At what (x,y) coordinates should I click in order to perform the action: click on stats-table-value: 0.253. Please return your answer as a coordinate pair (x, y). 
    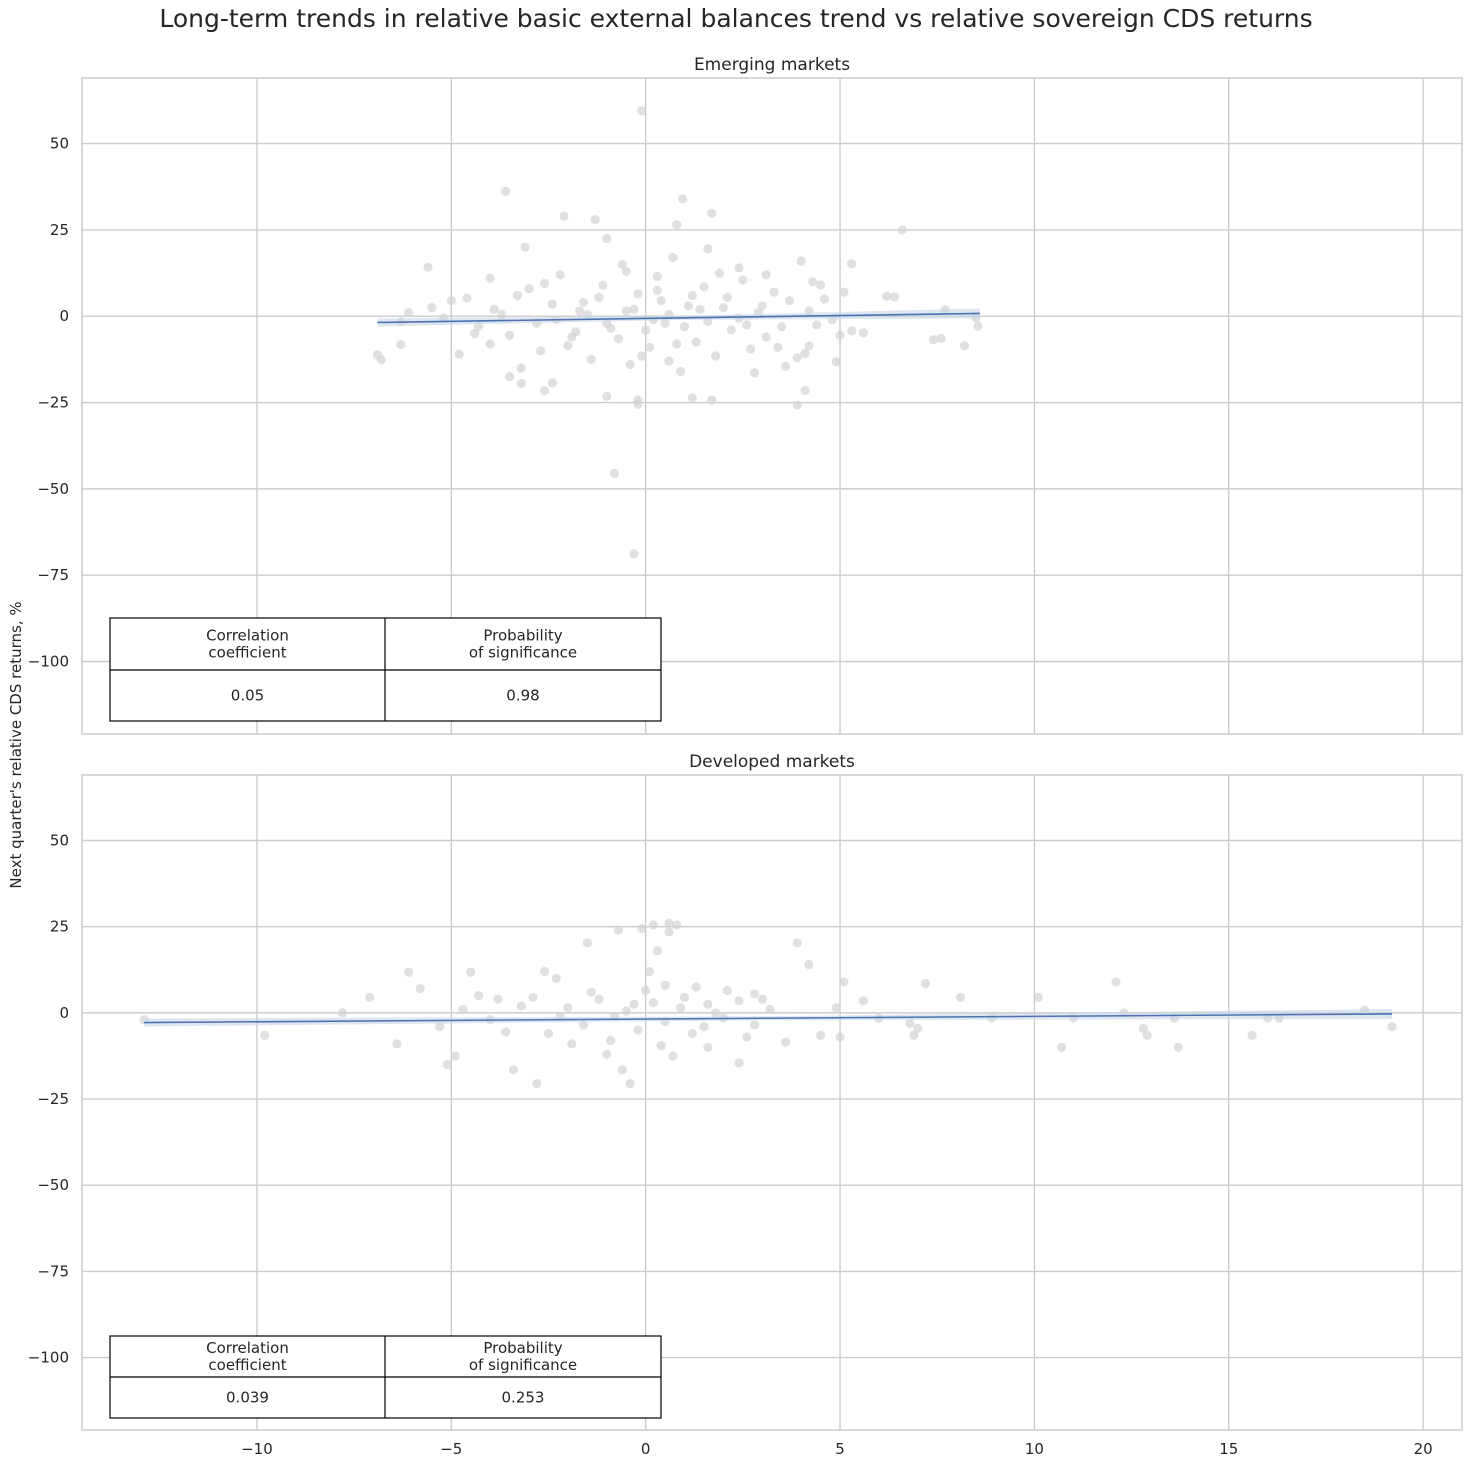
    Looking at the image, I should click on (523, 1398).